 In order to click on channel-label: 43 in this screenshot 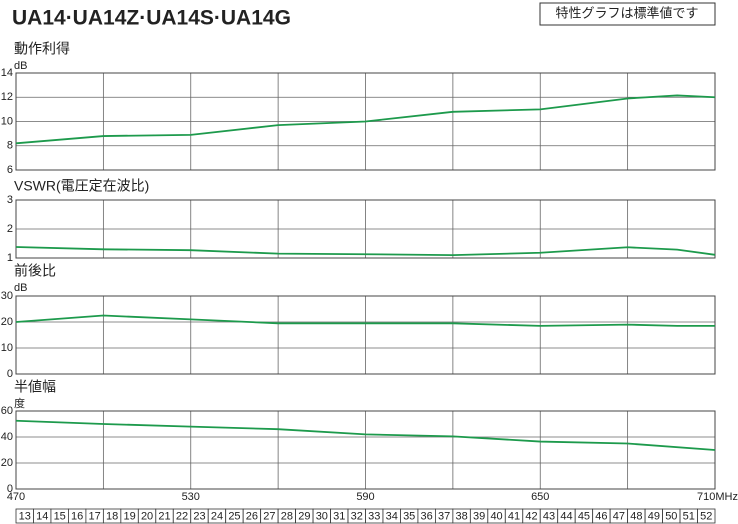, I will do `click(549, 516)`.